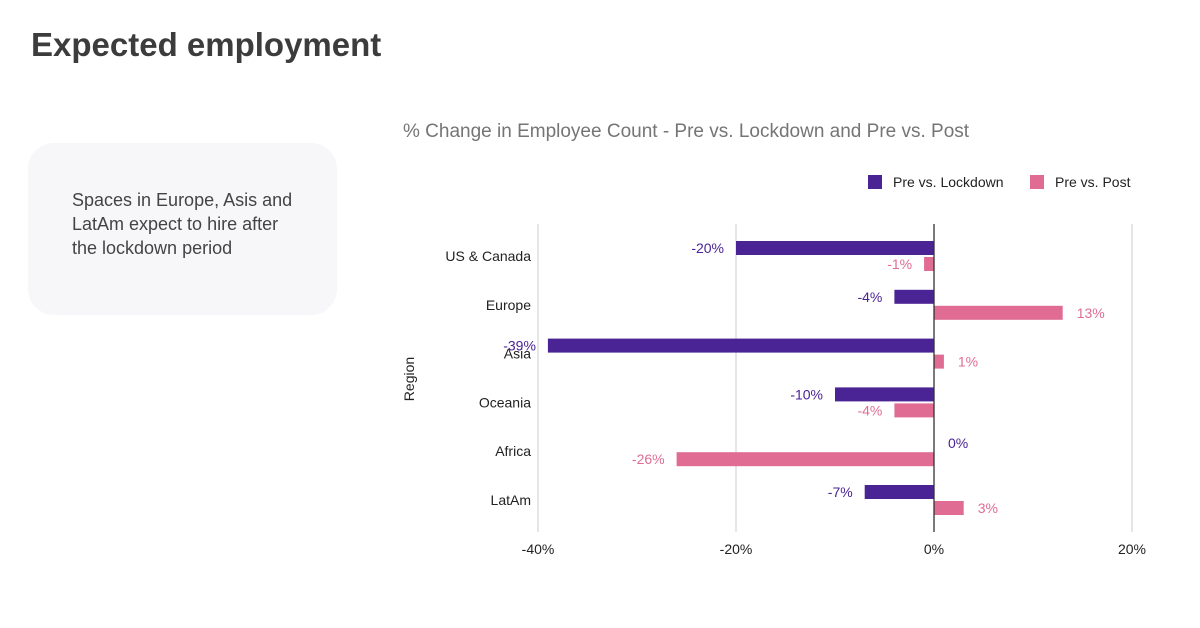 This screenshot has height=628, width=1200. I want to click on legend-label: Pre vs. Post, so click(1093, 182).